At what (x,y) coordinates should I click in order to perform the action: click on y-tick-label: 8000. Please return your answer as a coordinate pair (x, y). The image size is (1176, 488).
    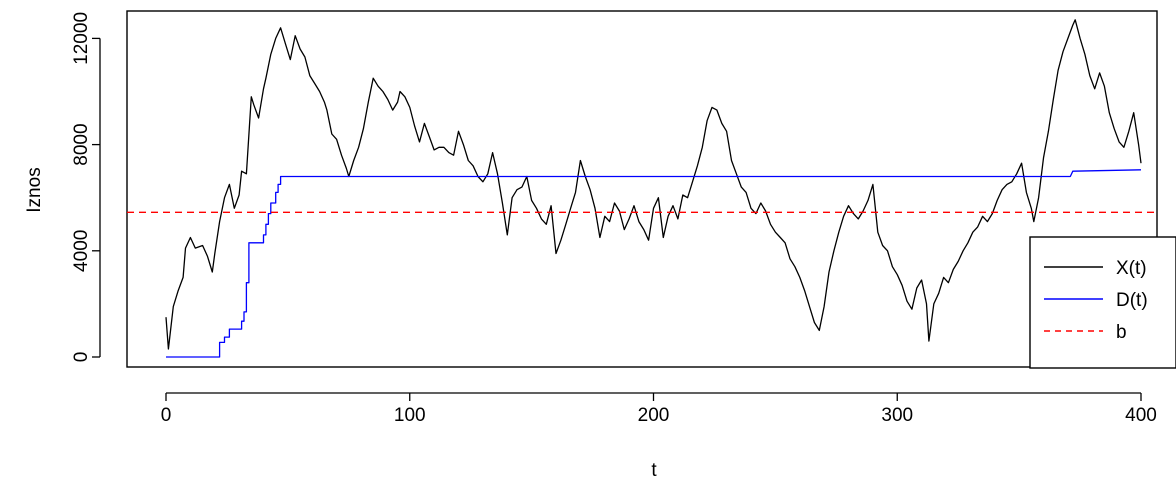
    Looking at the image, I should click on (81, 144).